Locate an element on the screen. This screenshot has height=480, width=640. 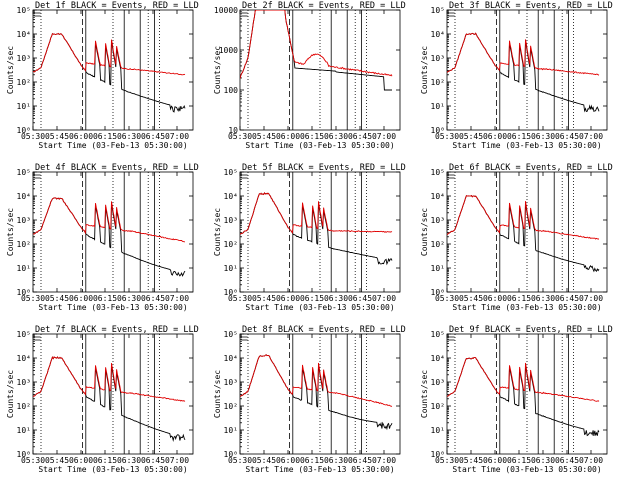
y-tick-label: 10000 is located at coordinates (226, 10).